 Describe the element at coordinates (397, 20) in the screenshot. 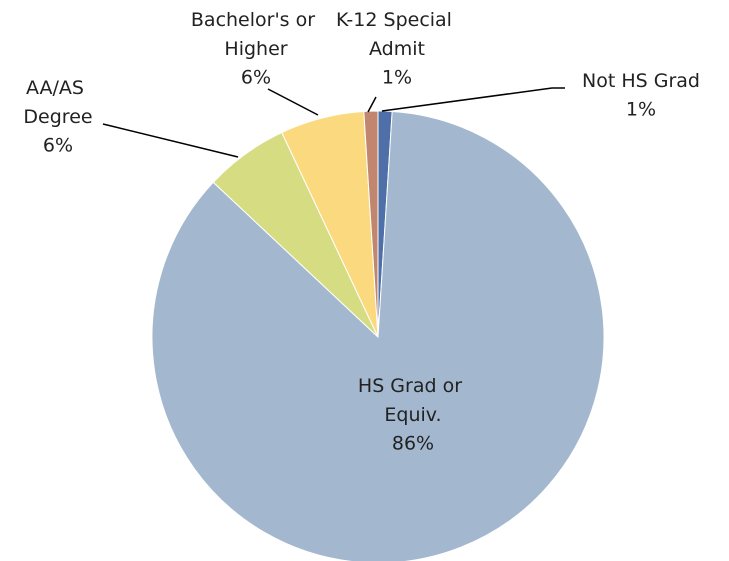

I see `label-line: K-12 Special` at that location.